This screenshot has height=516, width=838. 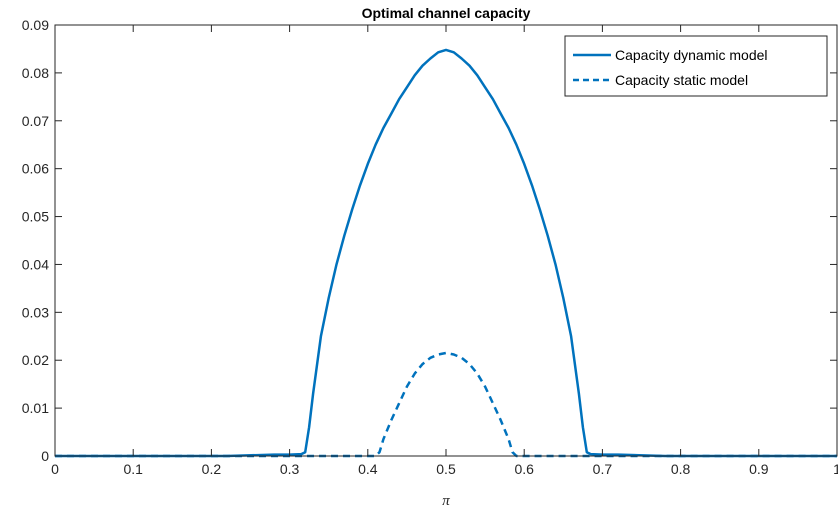 I want to click on y-tick-label: 0.06, so click(x=35, y=169).